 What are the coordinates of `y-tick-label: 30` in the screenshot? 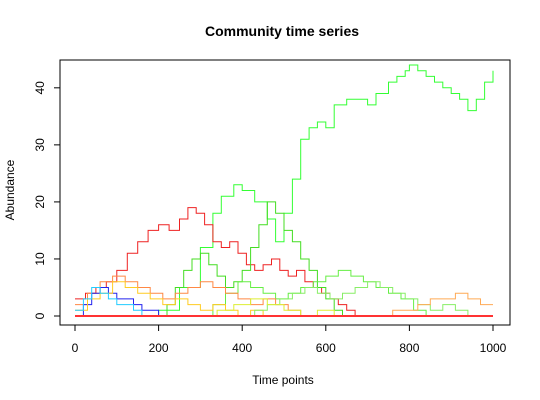 It's located at (40, 145).